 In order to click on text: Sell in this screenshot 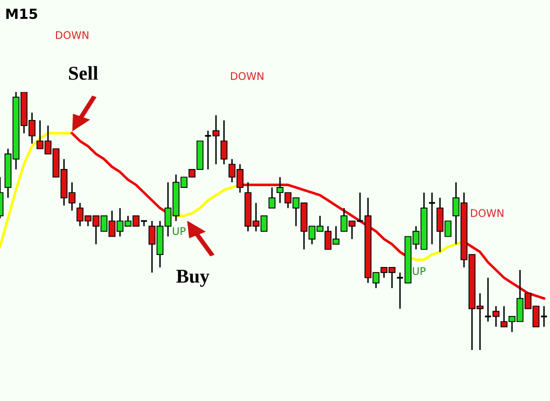, I will do `click(83, 73)`.